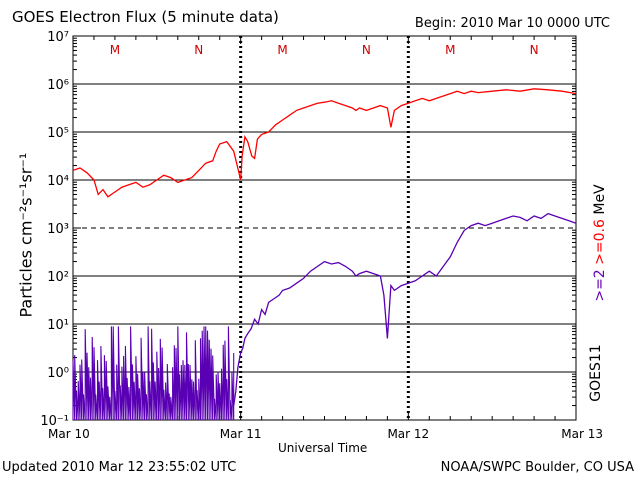 The height and width of the screenshot is (480, 640). I want to click on credit-text: NOAA/SWPC Boulder, CO USA, so click(537, 467).